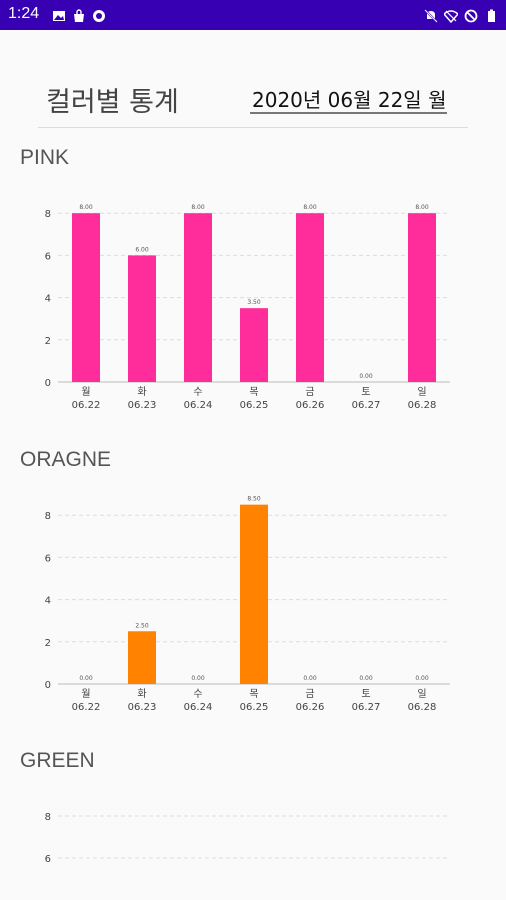 The height and width of the screenshot is (900, 506). What do you see at coordinates (24, 13) in the screenshot?
I see `status-time: 1:24` at bounding box center [24, 13].